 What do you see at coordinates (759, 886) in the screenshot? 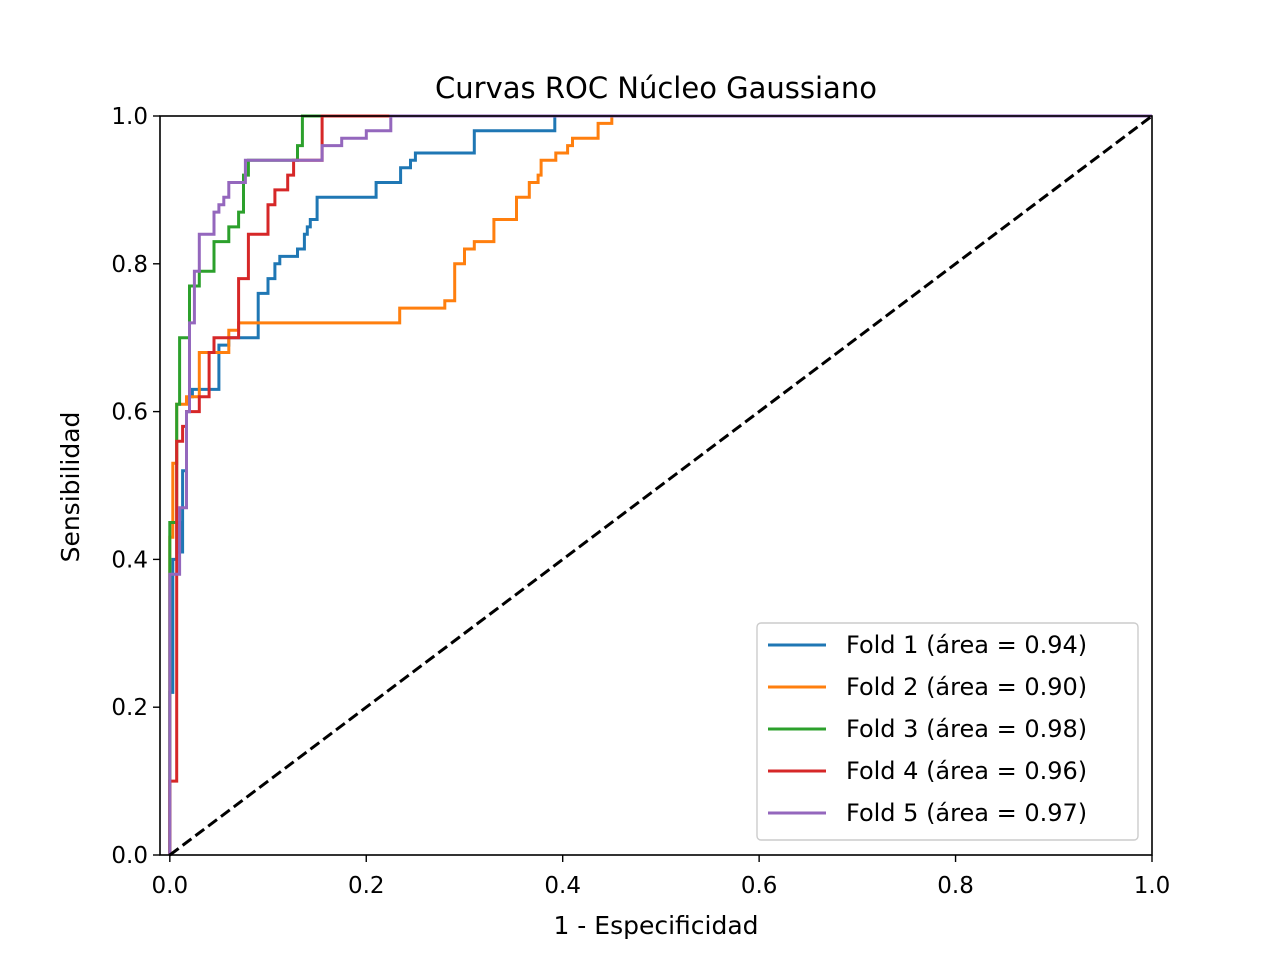
I see `x-tick-label: 0.6` at bounding box center [759, 886].